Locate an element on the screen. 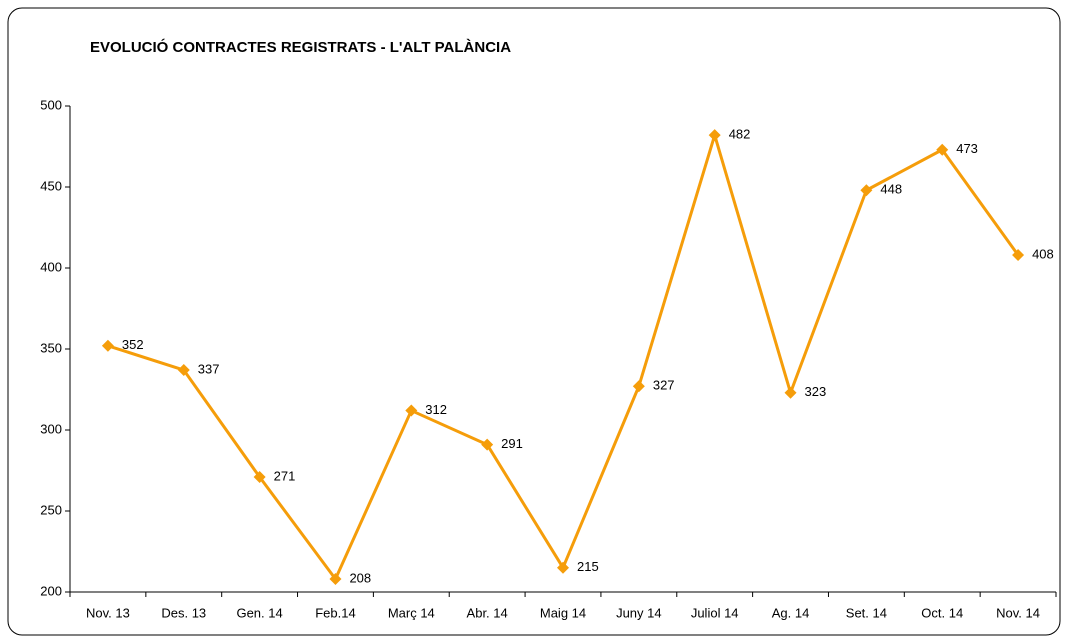 Image resolution: width=1068 pixels, height=643 pixels. x-tick-label: Set. 14 is located at coordinates (866, 612).